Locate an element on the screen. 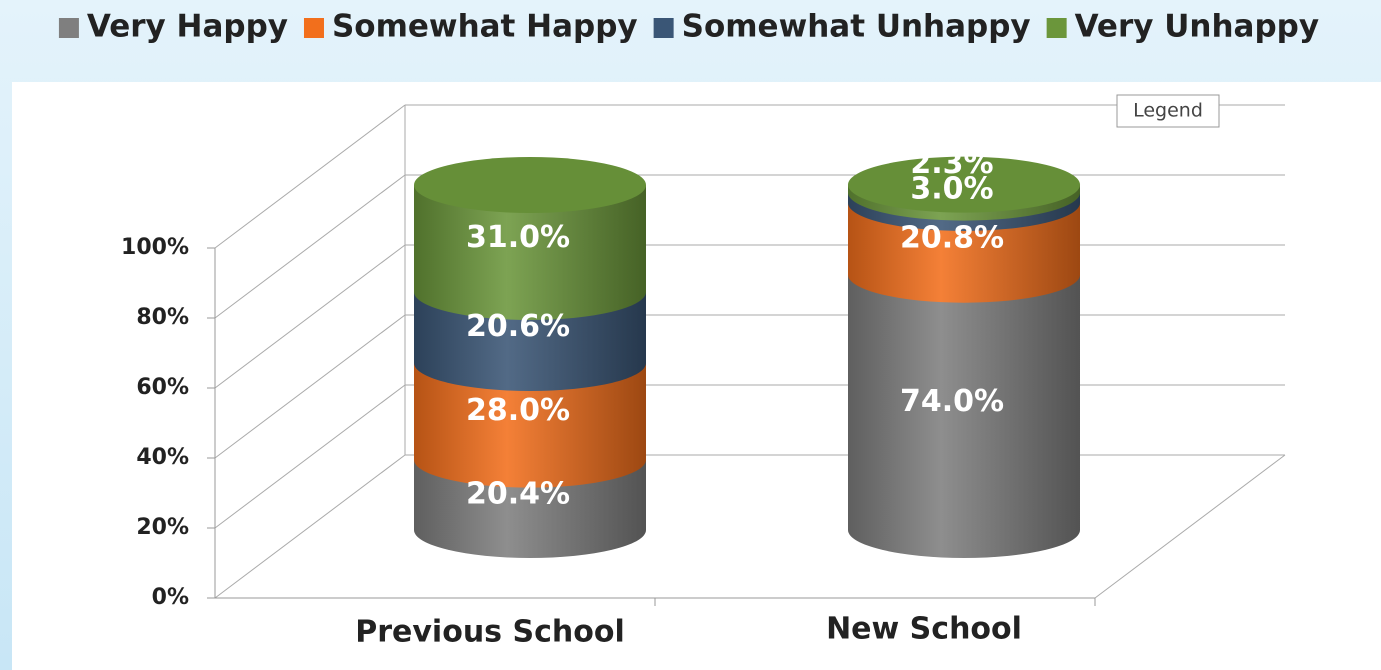 The width and height of the screenshot is (1381, 670). y-tick-label: 60% is located at coordinates (162, 387).